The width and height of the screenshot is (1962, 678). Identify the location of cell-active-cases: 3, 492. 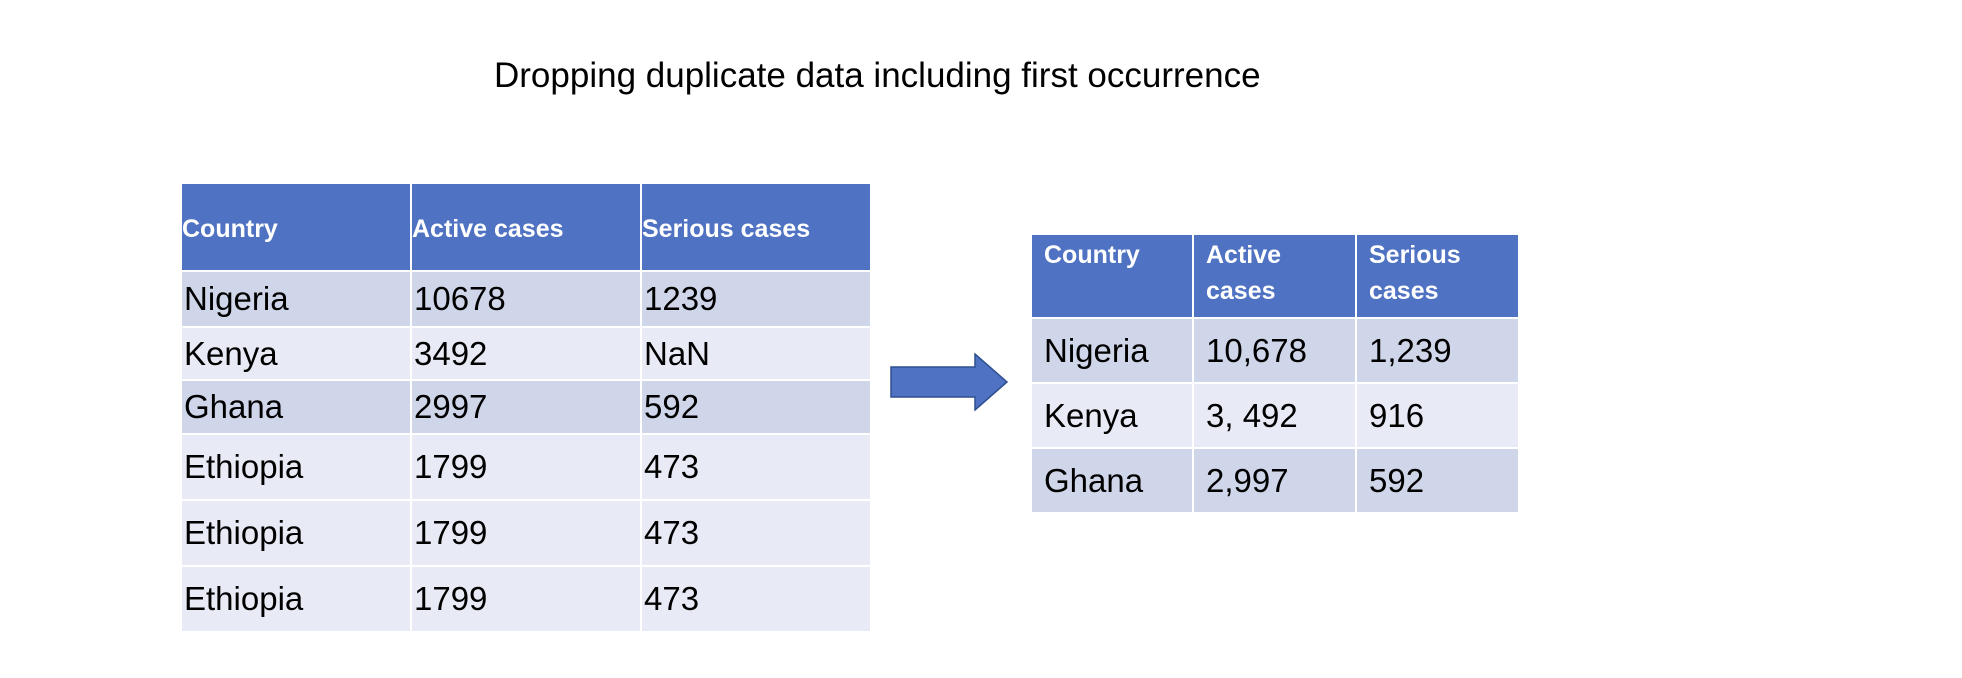
(1274, 415).